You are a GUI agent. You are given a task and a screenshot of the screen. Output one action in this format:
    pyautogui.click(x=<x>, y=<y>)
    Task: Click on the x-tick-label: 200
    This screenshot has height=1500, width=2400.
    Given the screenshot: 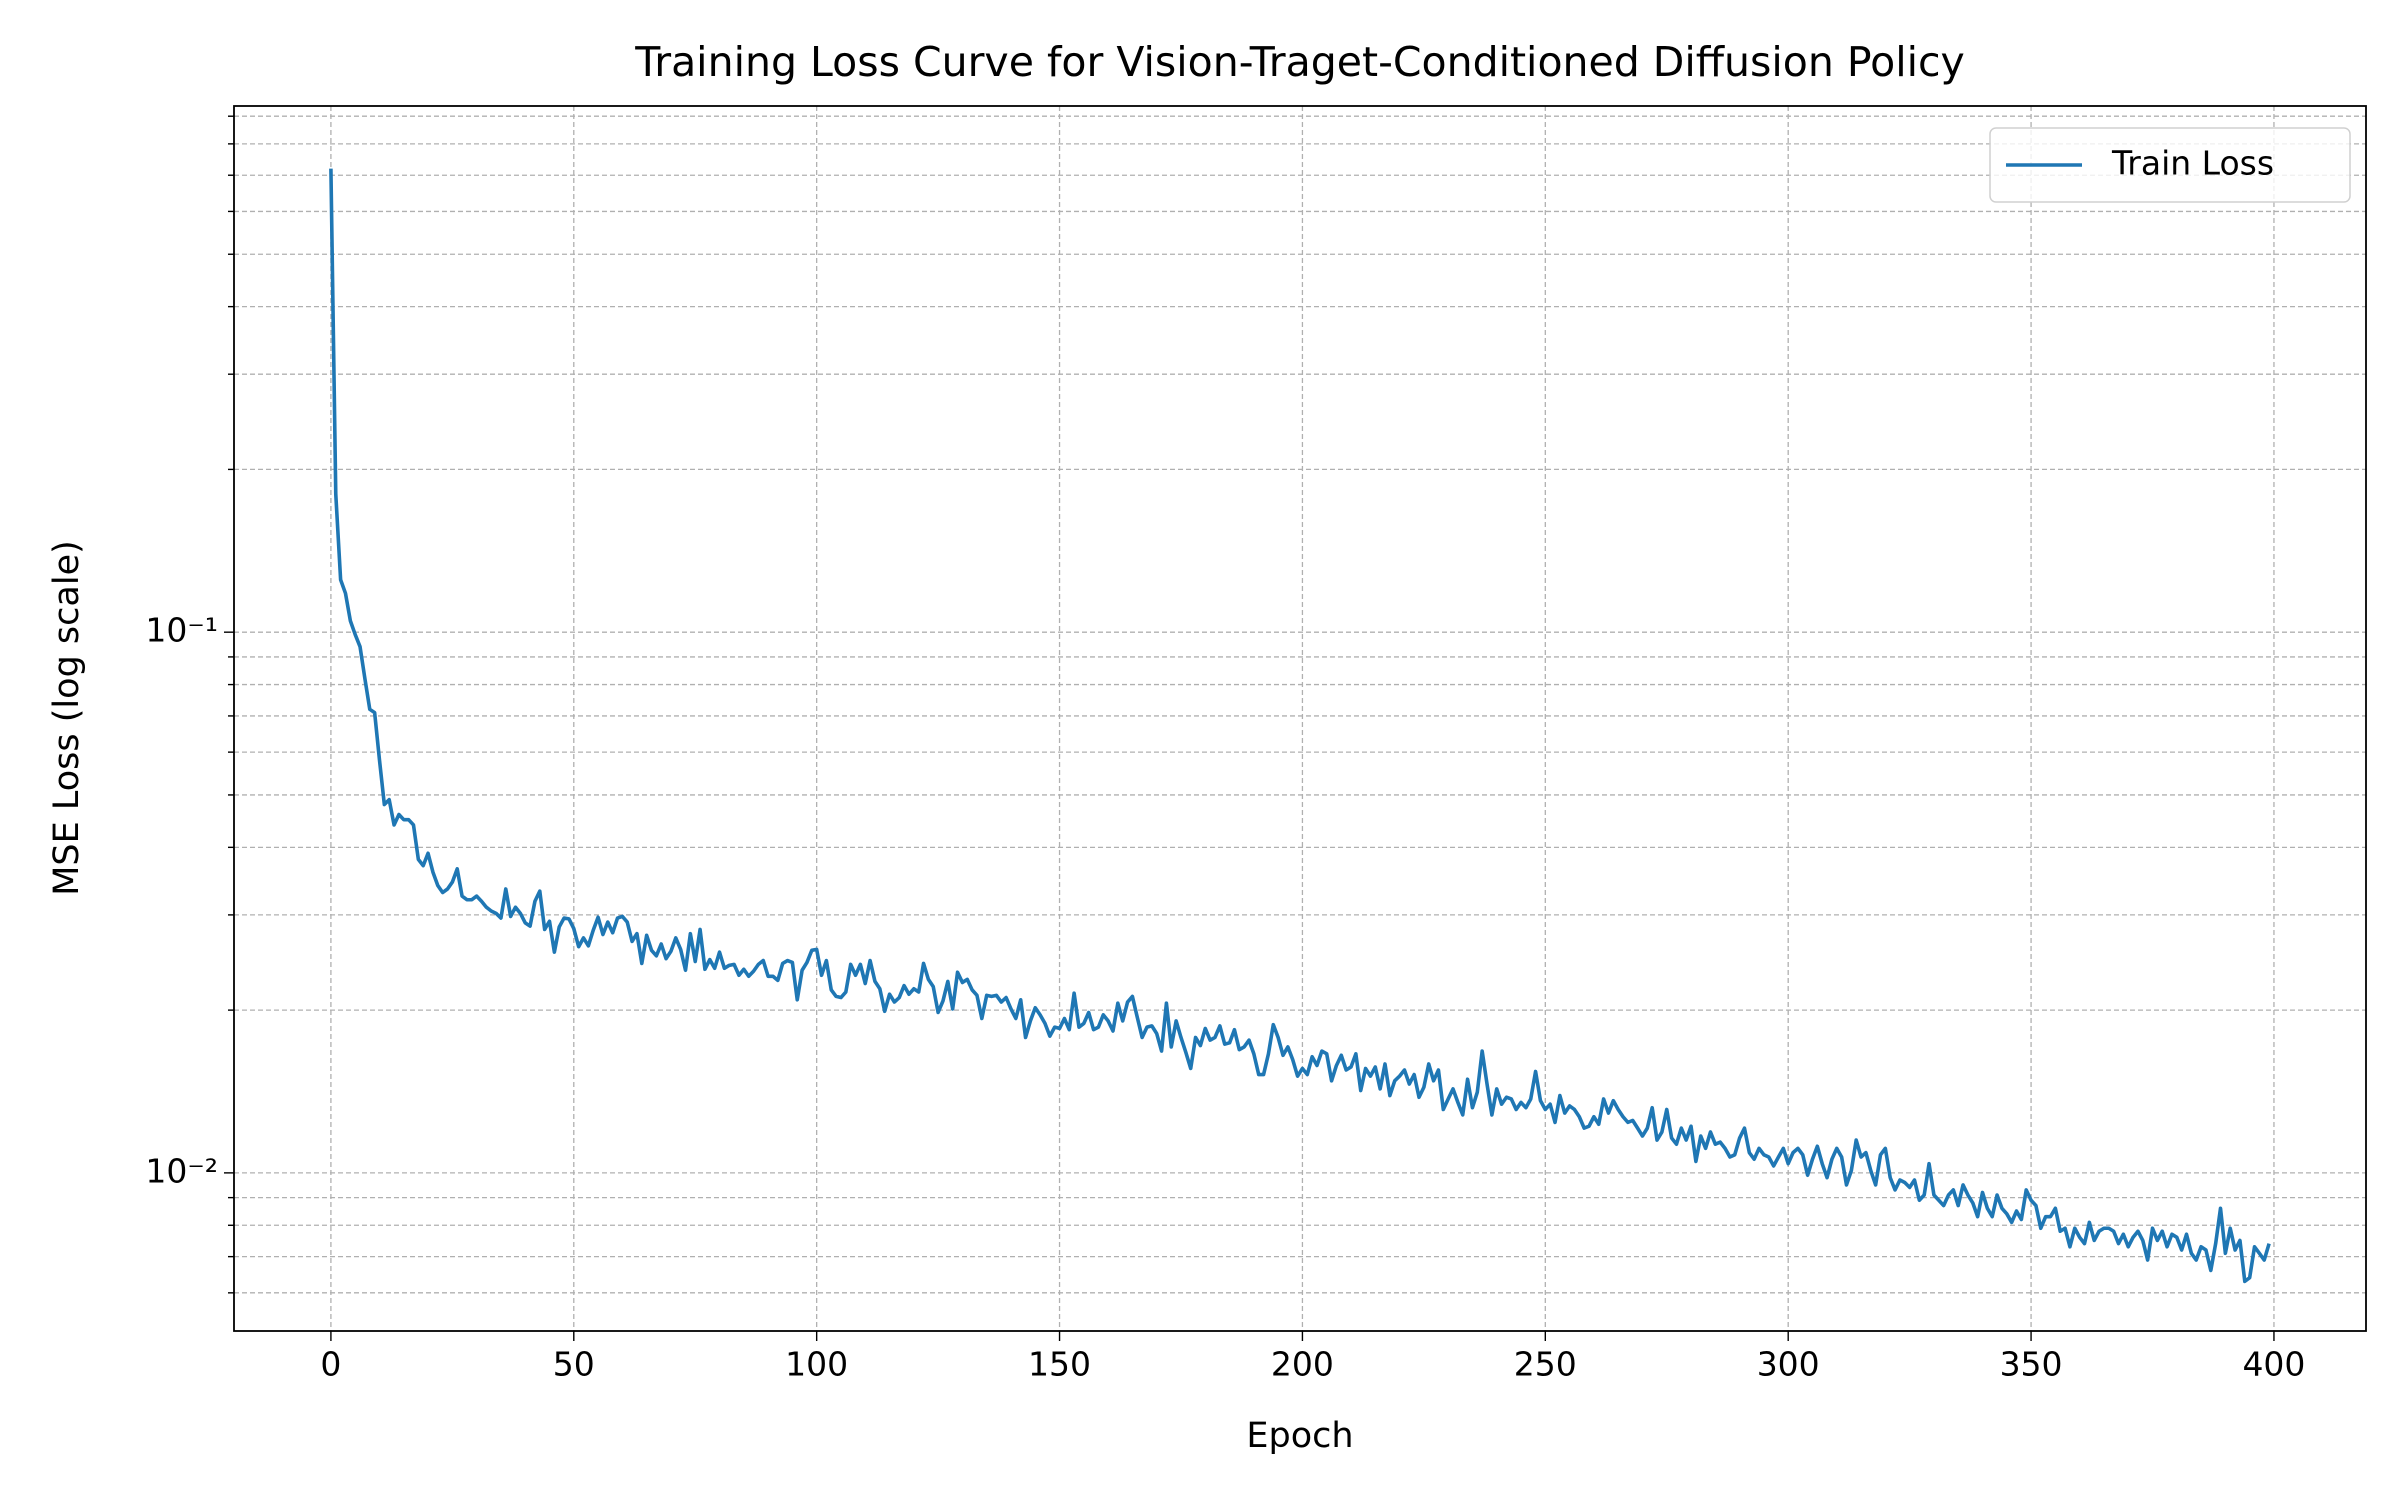 What is the action you would take?
    pyautogui.click(x=1302, y=1364)
    